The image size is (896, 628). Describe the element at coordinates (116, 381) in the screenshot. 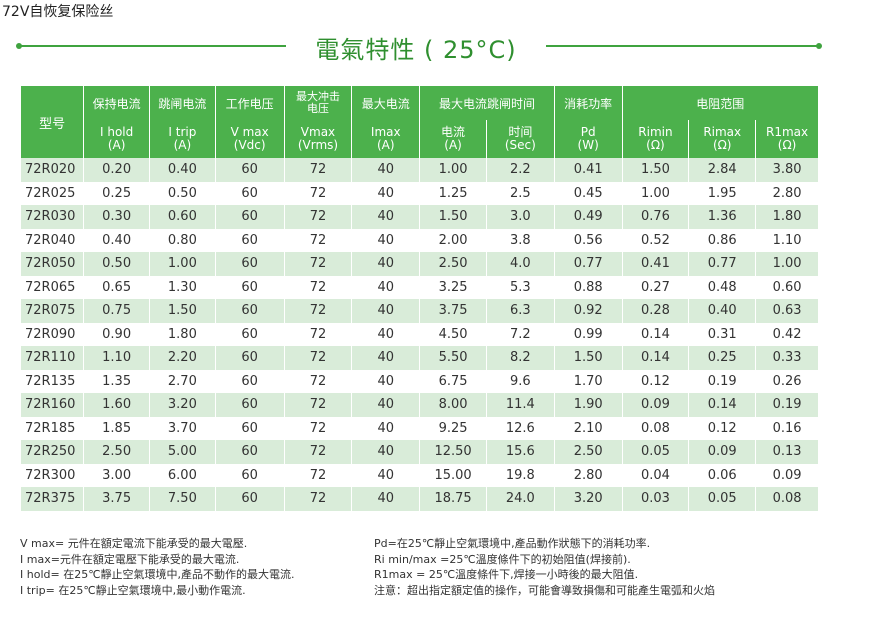

I see `cell-i-hold: 1.35` at that location.